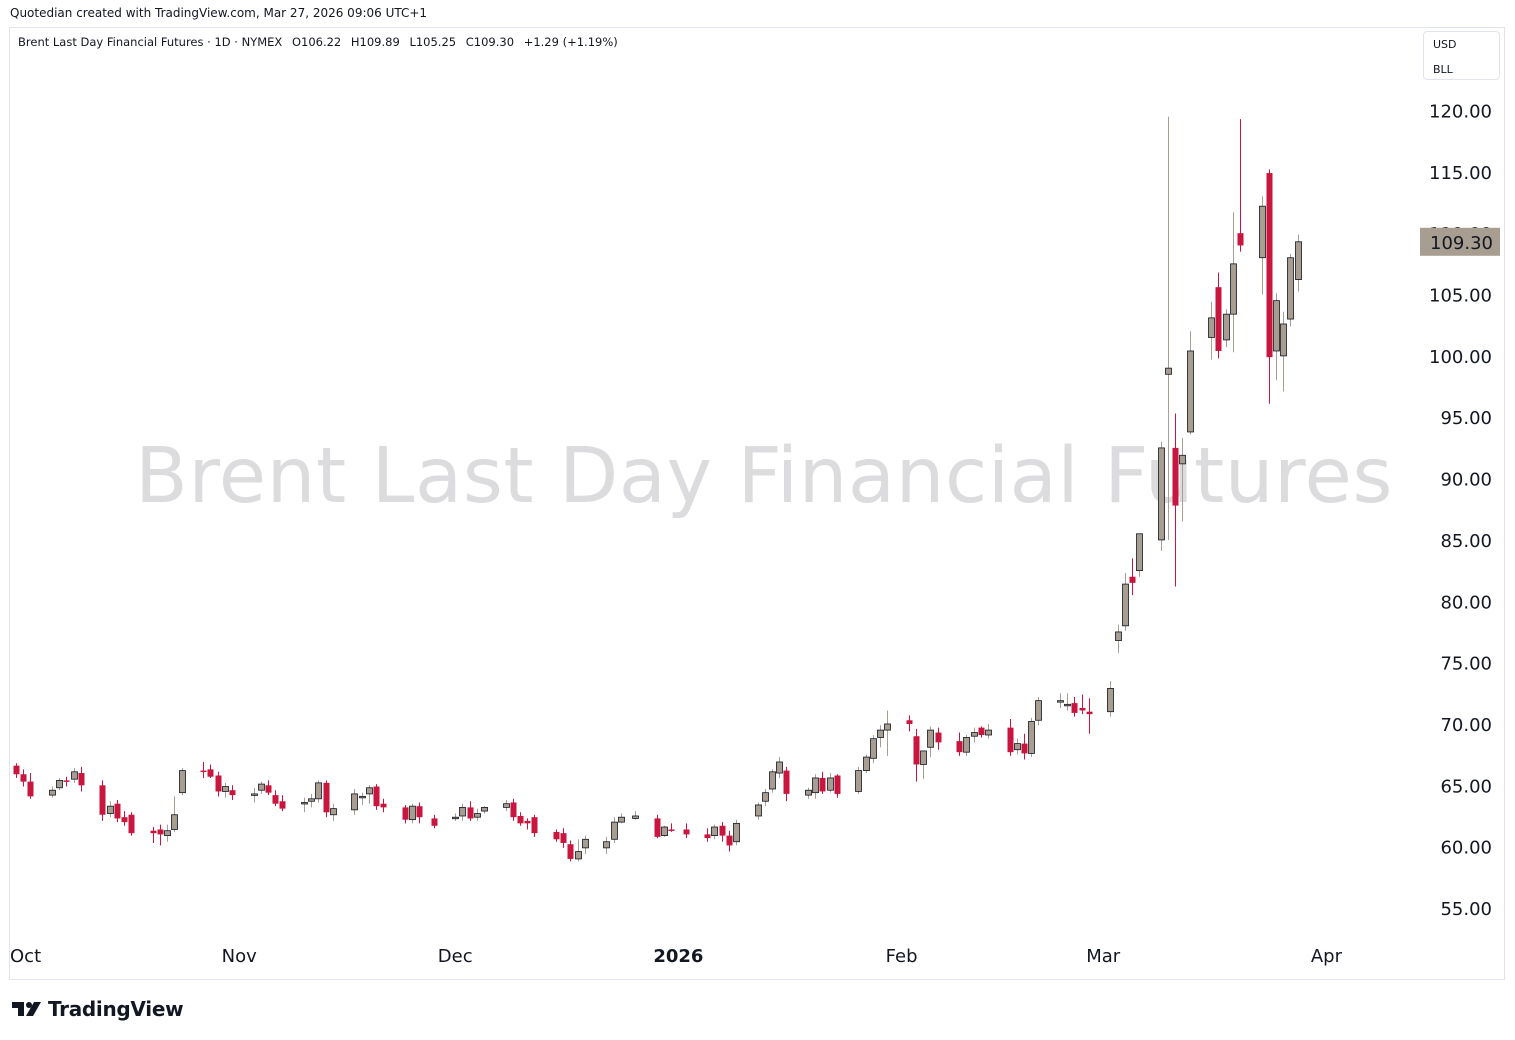 The width and height of the screenshot is (1515, 1040). I want to click on currency-unit-selector: USD BLL, so click(1461, 55).